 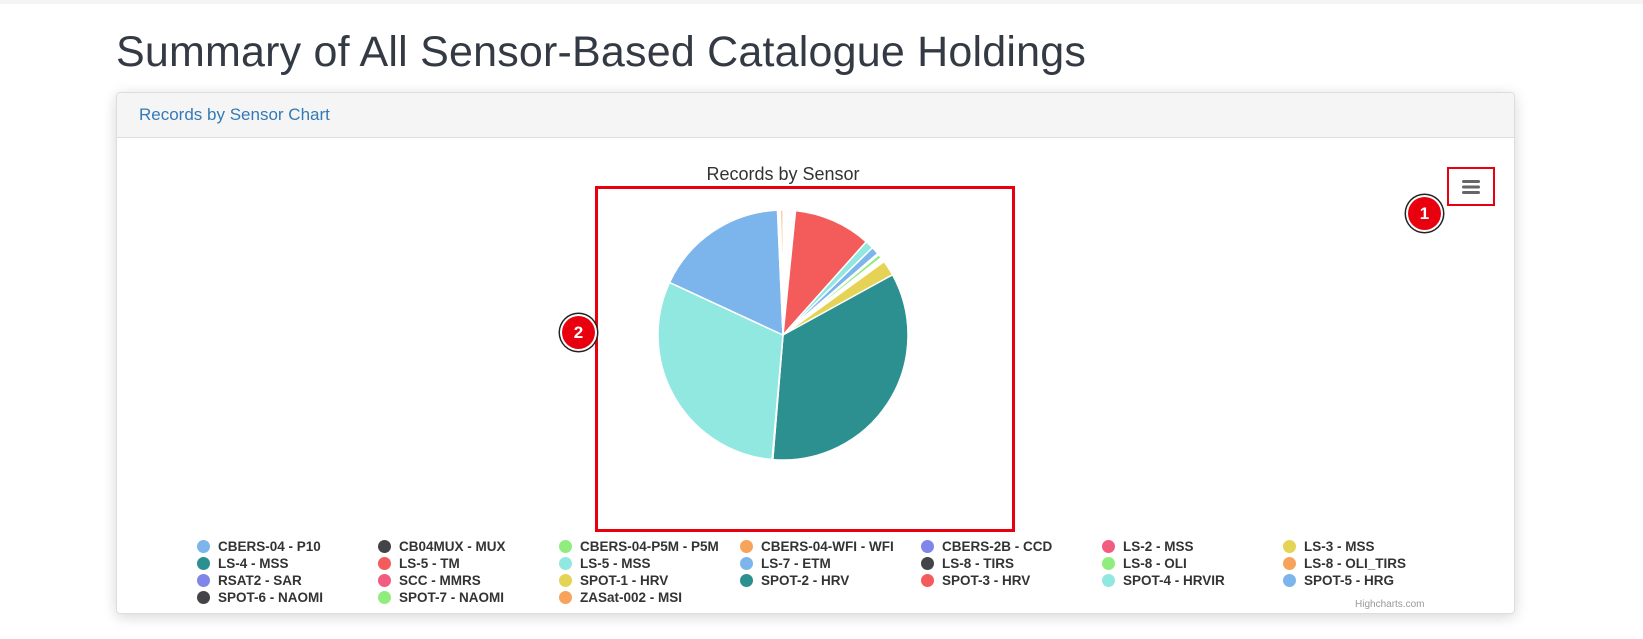 What do you see at coordinates (260, 580) in the screenshot?
I see `legend-label: RSAT2 - SAR` at bounding box center [260, 580].